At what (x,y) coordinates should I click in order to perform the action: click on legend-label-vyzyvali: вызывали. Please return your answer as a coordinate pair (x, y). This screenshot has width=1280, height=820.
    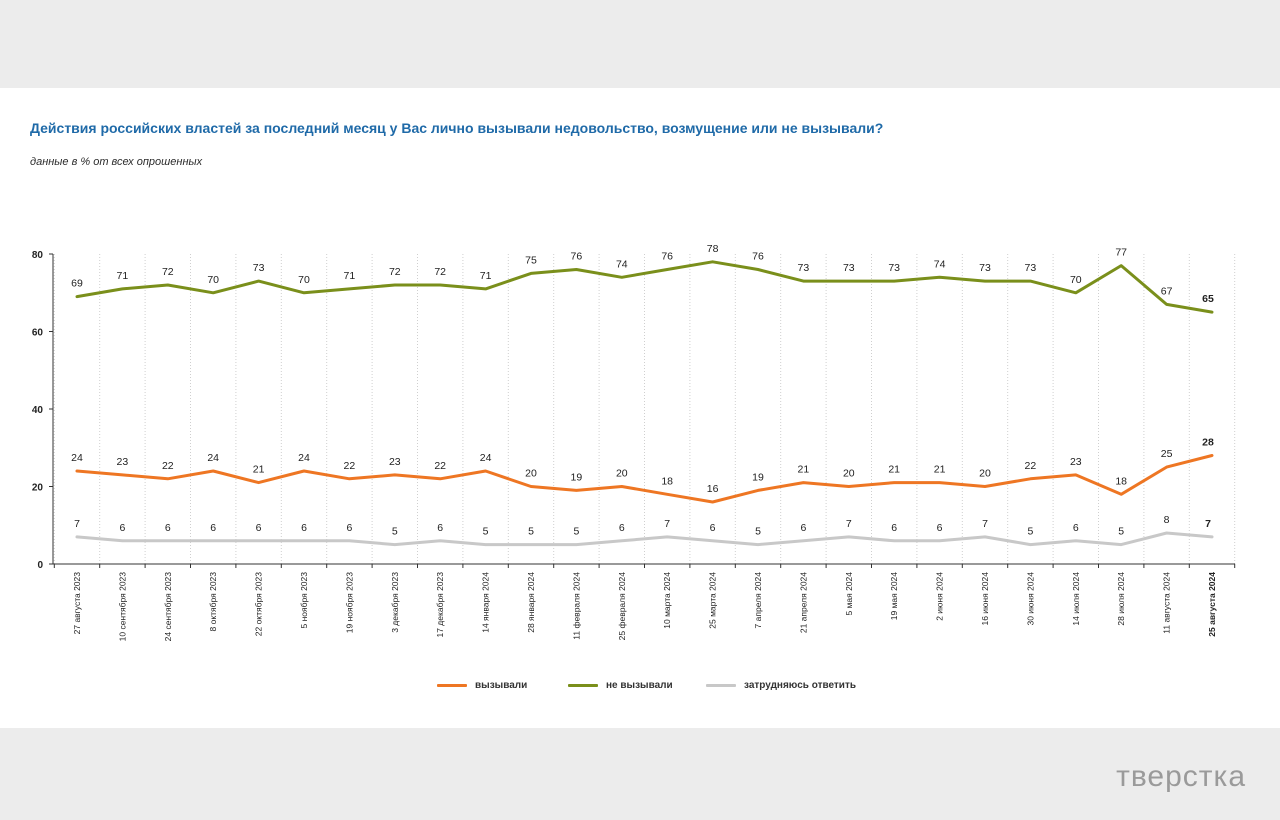
    Looking at the image, I should click on (501, 685).